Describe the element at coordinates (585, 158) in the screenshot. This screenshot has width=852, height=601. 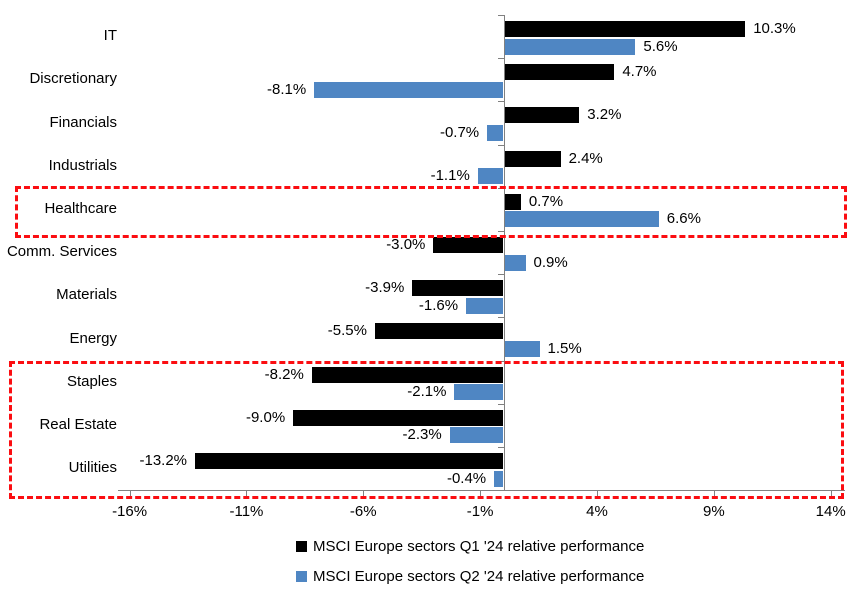
I see `bar-value-label: 2.4%` at that location.